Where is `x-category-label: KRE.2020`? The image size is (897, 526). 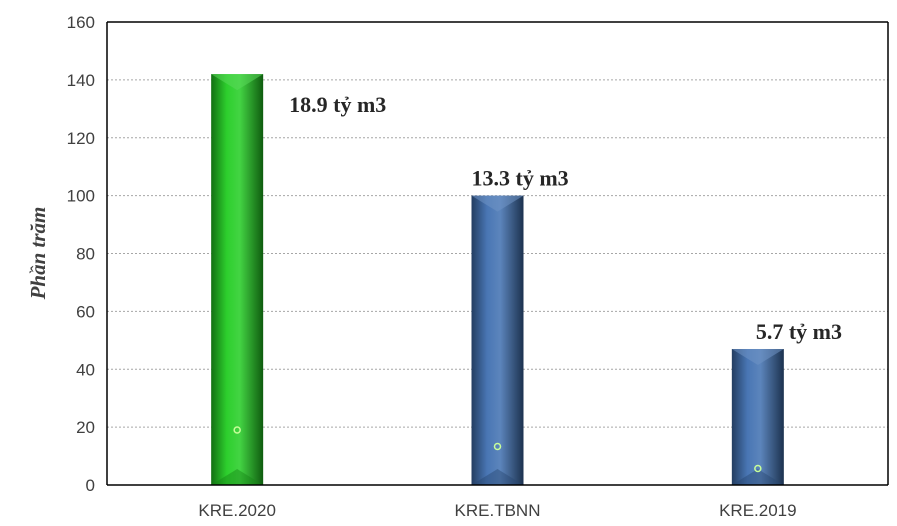
x-category-label: KRE.2020 is located at coordinates (237, 510).